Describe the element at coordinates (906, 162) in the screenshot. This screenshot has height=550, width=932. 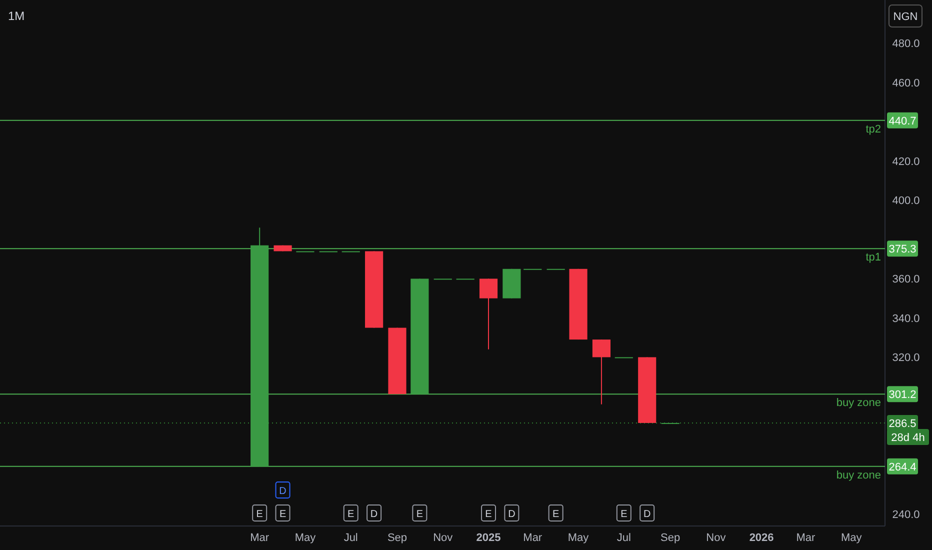
I see `y-tick-label: 420.0` at that location.